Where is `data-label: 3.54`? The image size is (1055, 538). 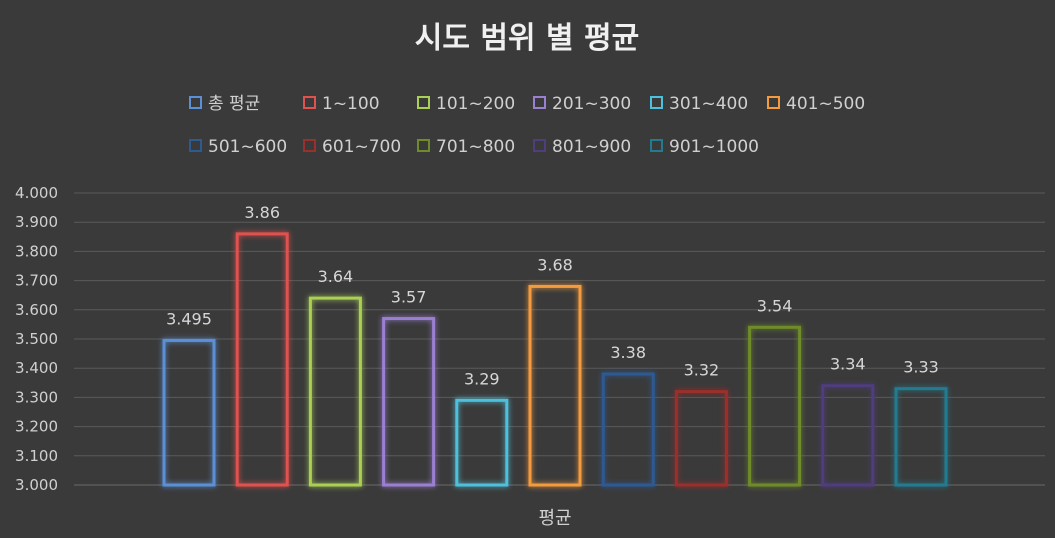
data-label: 3.54 is located at coordinates (775, 305).